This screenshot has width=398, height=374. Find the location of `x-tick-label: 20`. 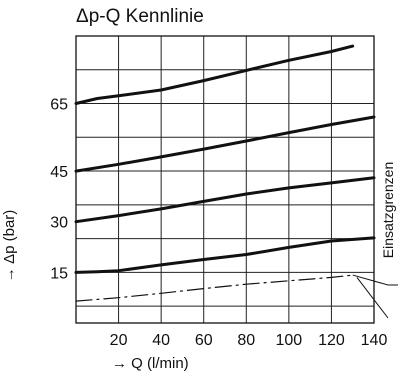

x-tick-label: 20 is located at coordinates (119, 340).